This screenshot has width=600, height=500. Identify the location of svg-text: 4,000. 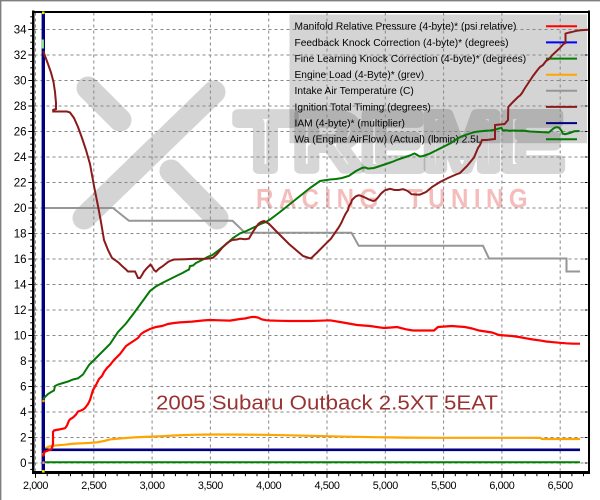
(268, 486).